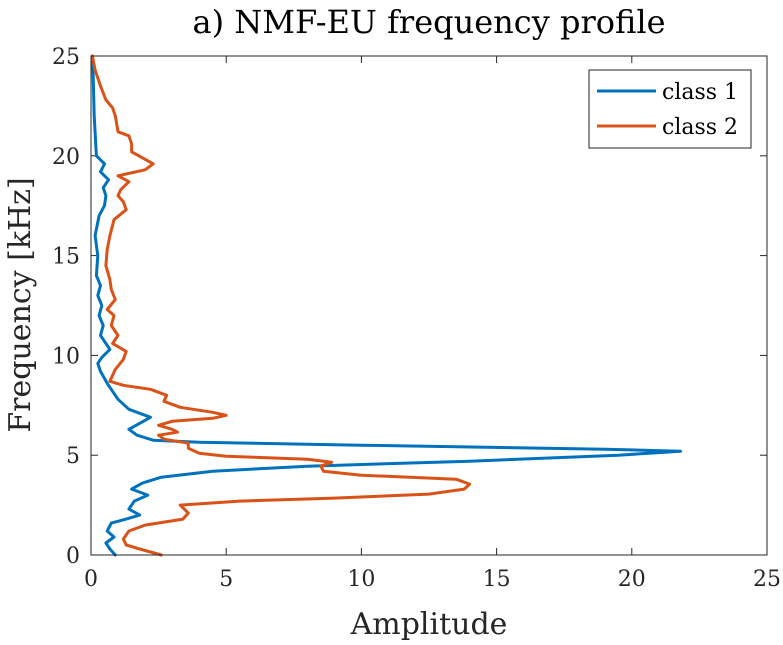 The width and height of the screenshot is (783, 645). Describe the element at coordinates (700, 92) in the screenshot. I see `legend-label-class-1: class 1` at that location.